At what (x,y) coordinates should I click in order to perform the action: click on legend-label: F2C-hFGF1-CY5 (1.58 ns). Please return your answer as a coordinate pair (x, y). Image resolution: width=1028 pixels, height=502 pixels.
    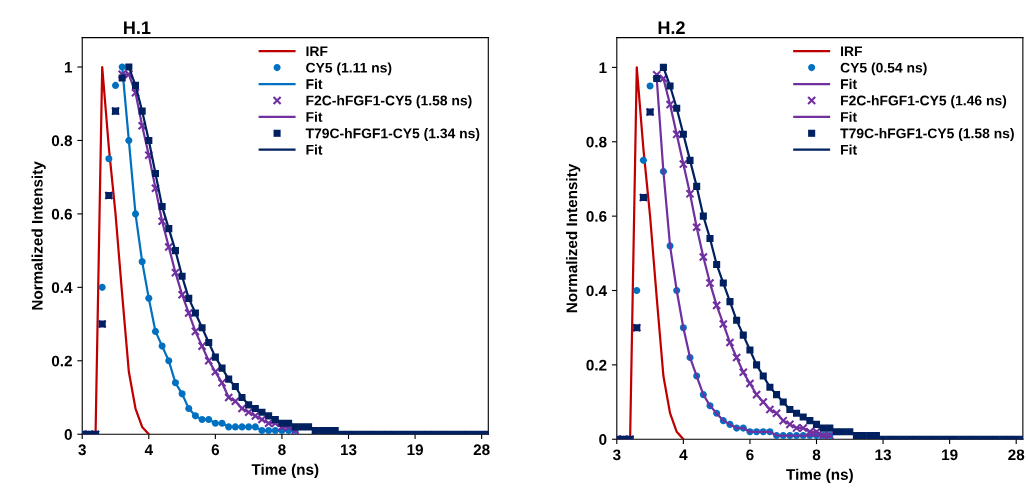
    Looking at the image, I should click on (389, 102).